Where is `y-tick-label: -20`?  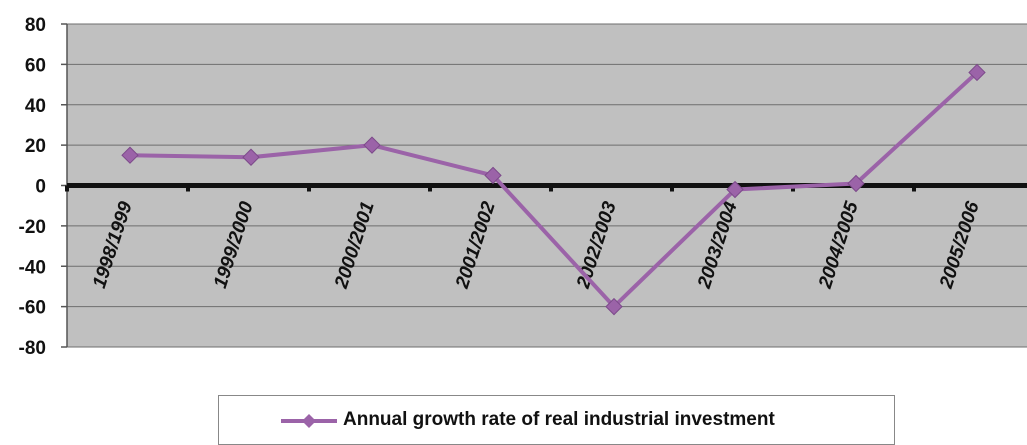 y-tick-label: -20 is located at coordinates (32, 227).